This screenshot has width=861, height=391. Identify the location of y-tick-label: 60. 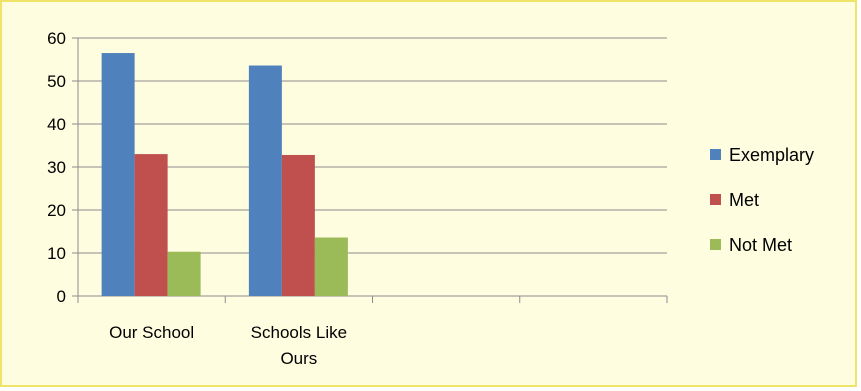
(56, 38).